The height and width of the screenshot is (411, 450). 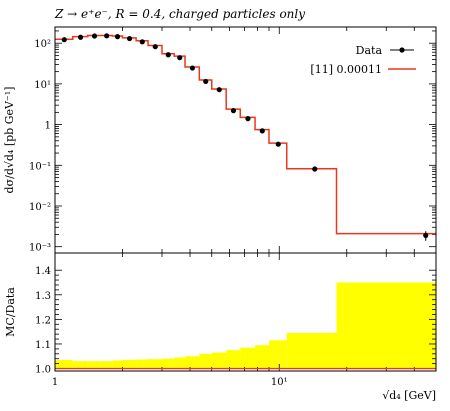 I want to click on y-tick-label: 1, so click(x=48, y=126).